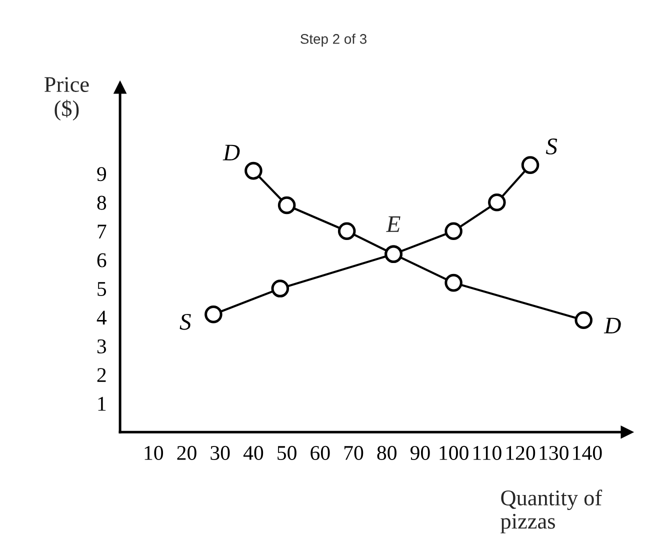 This screenshot has width=667, height=547. Describe the element at coordinates (551, 512) in the screenshot. I see `x-axis-title: Quantity of pizzas` at that location.